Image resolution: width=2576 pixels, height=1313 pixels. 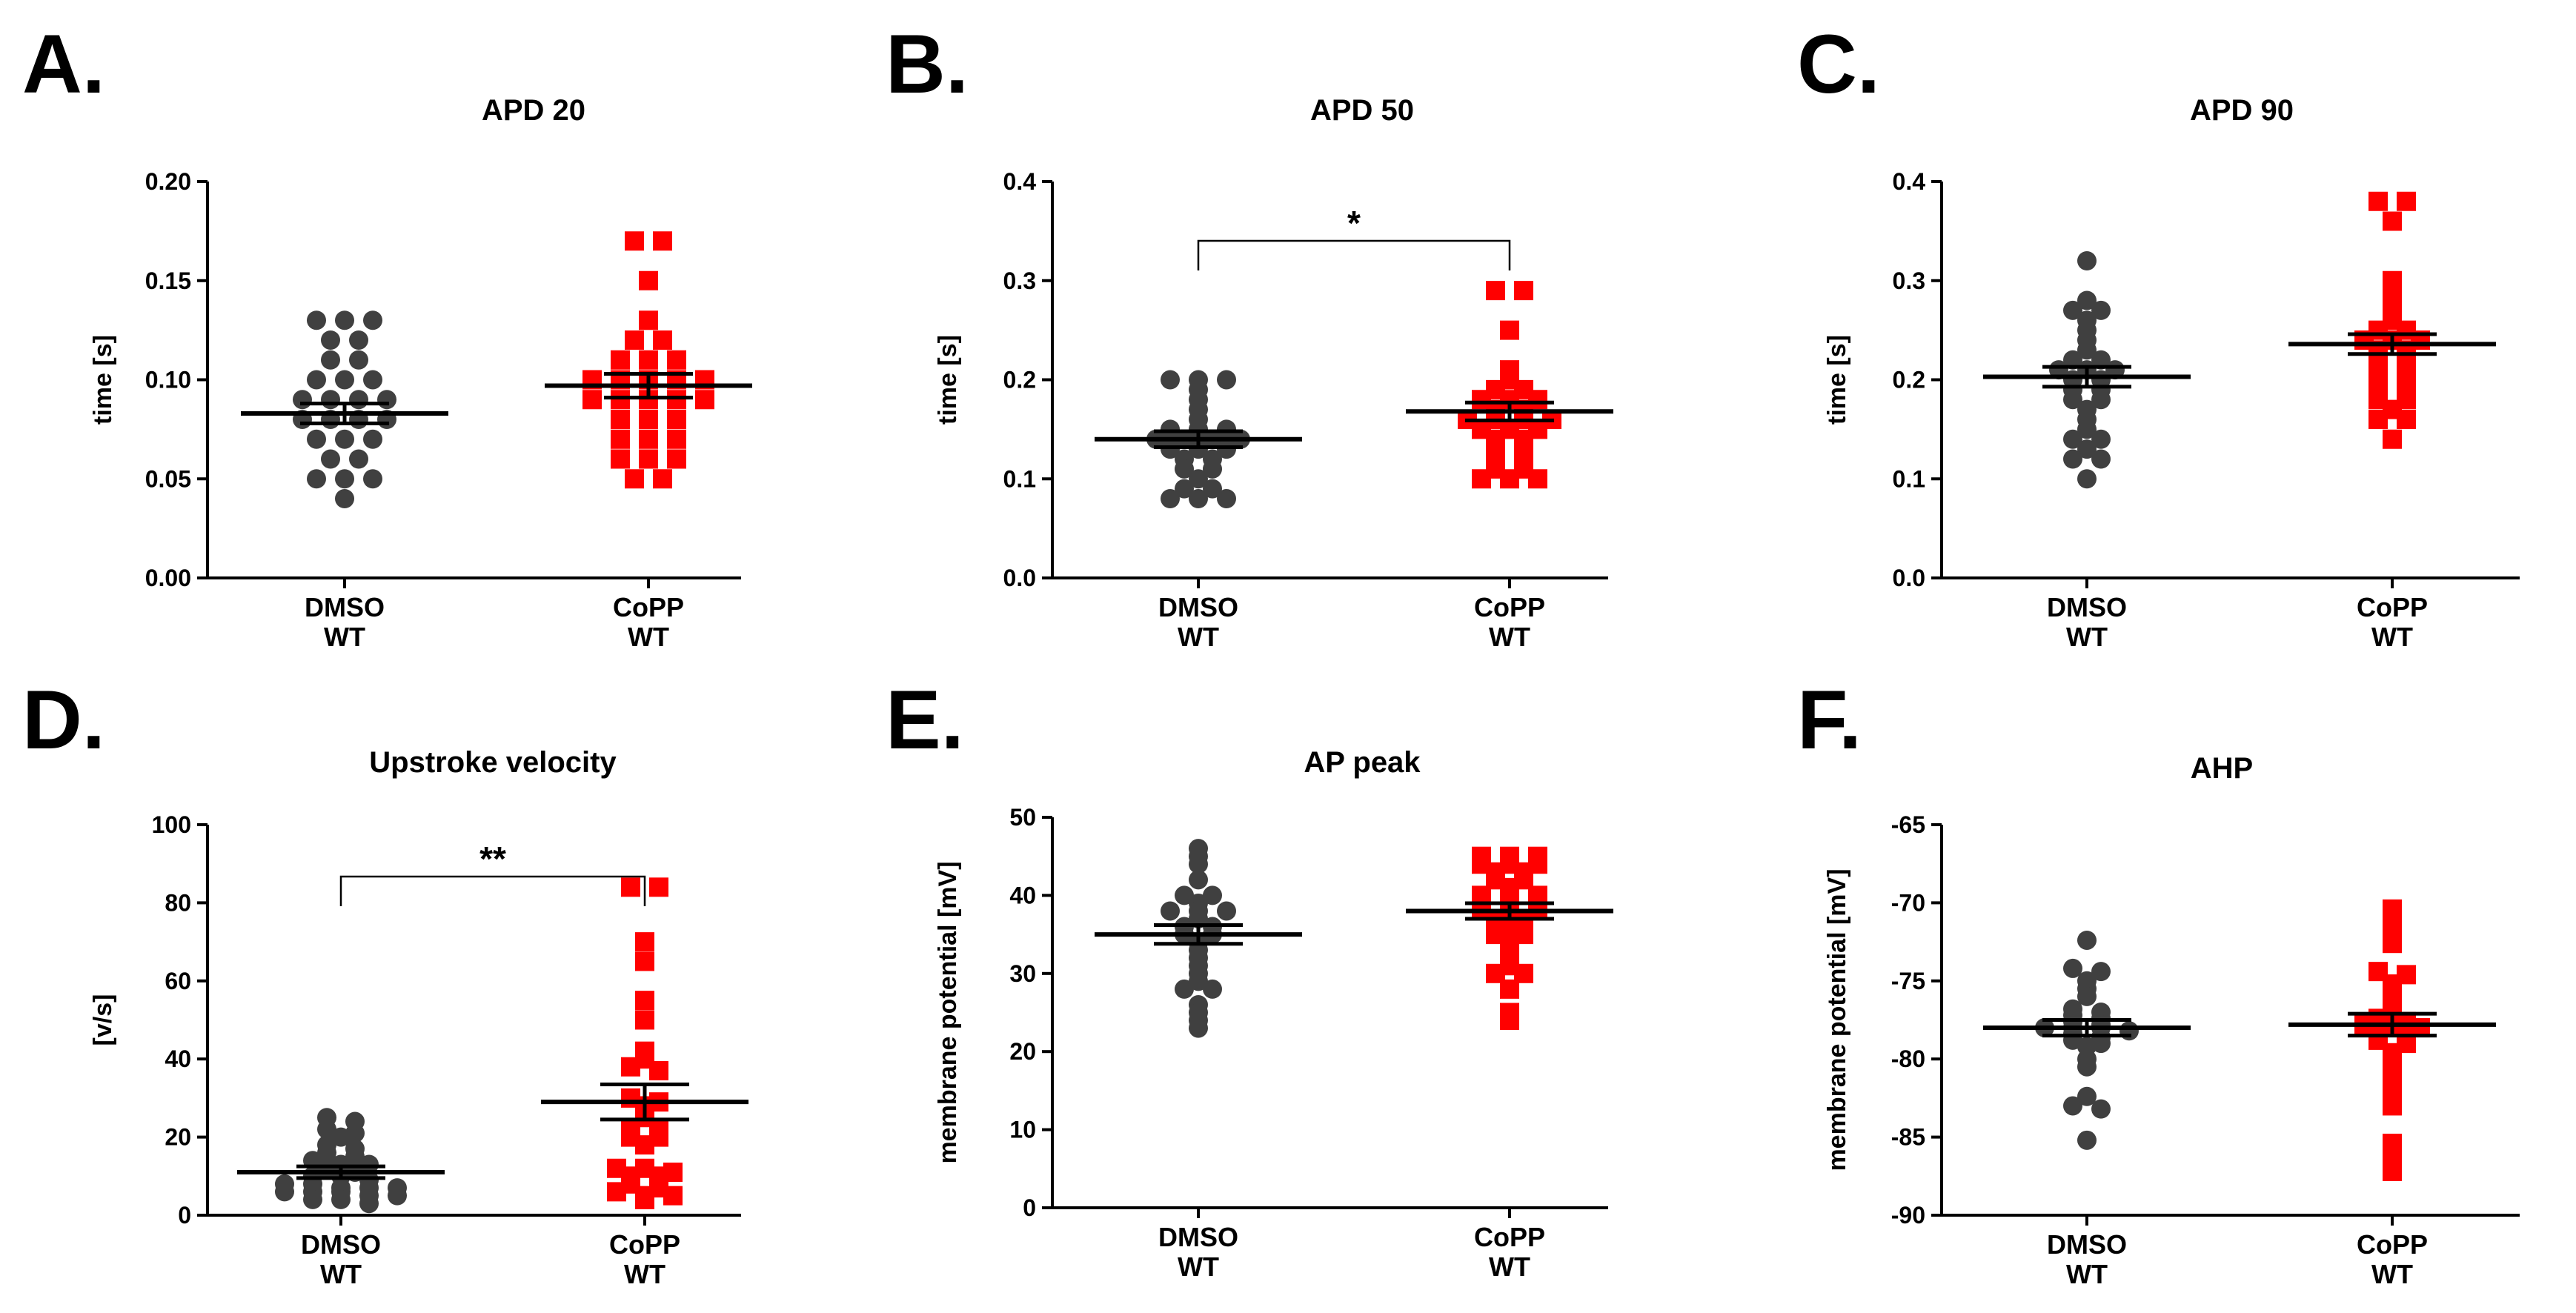 I want to click on y-tick-label: 0.05, so click(x=168, y=478).